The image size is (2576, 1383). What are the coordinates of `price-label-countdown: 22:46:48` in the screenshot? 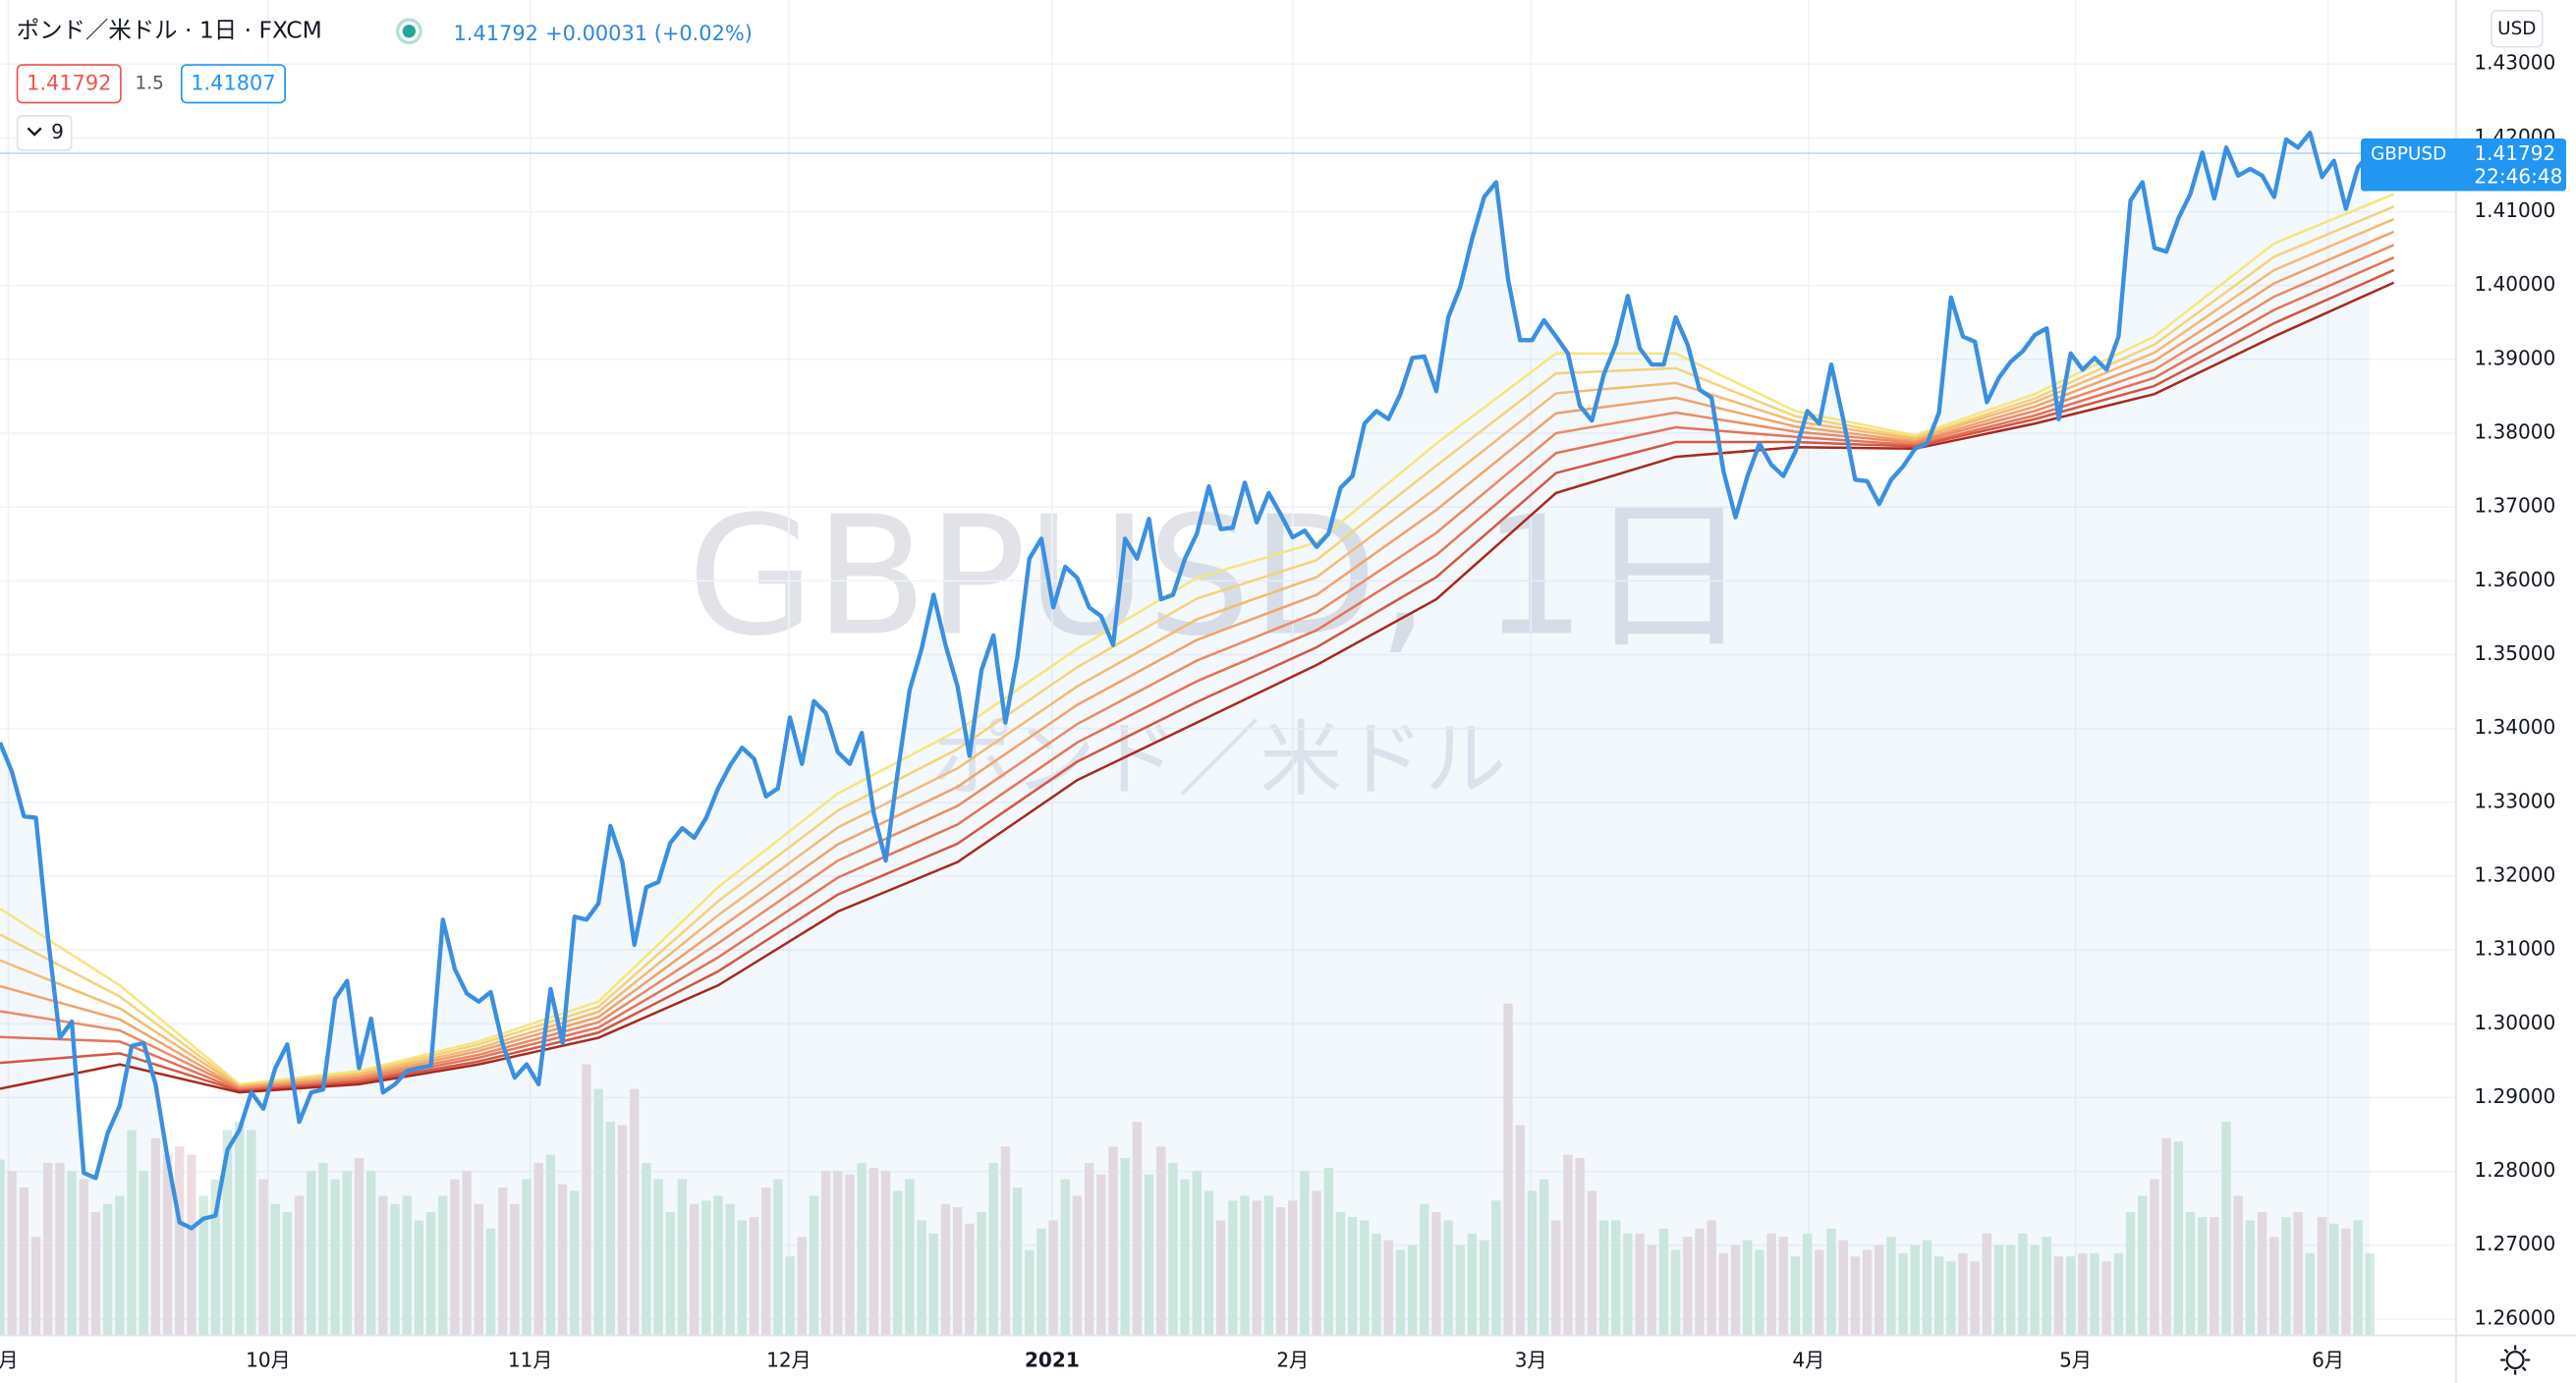 It's located at (2518, 177).